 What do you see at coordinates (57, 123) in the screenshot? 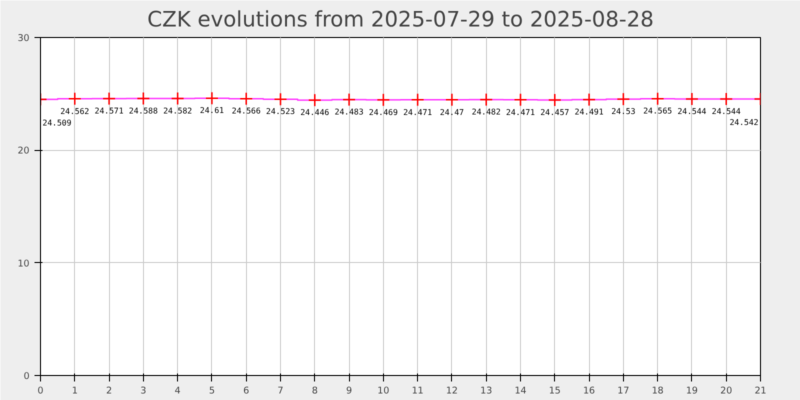
I see `data-label: 24.509` at bounding box center [57, 123].